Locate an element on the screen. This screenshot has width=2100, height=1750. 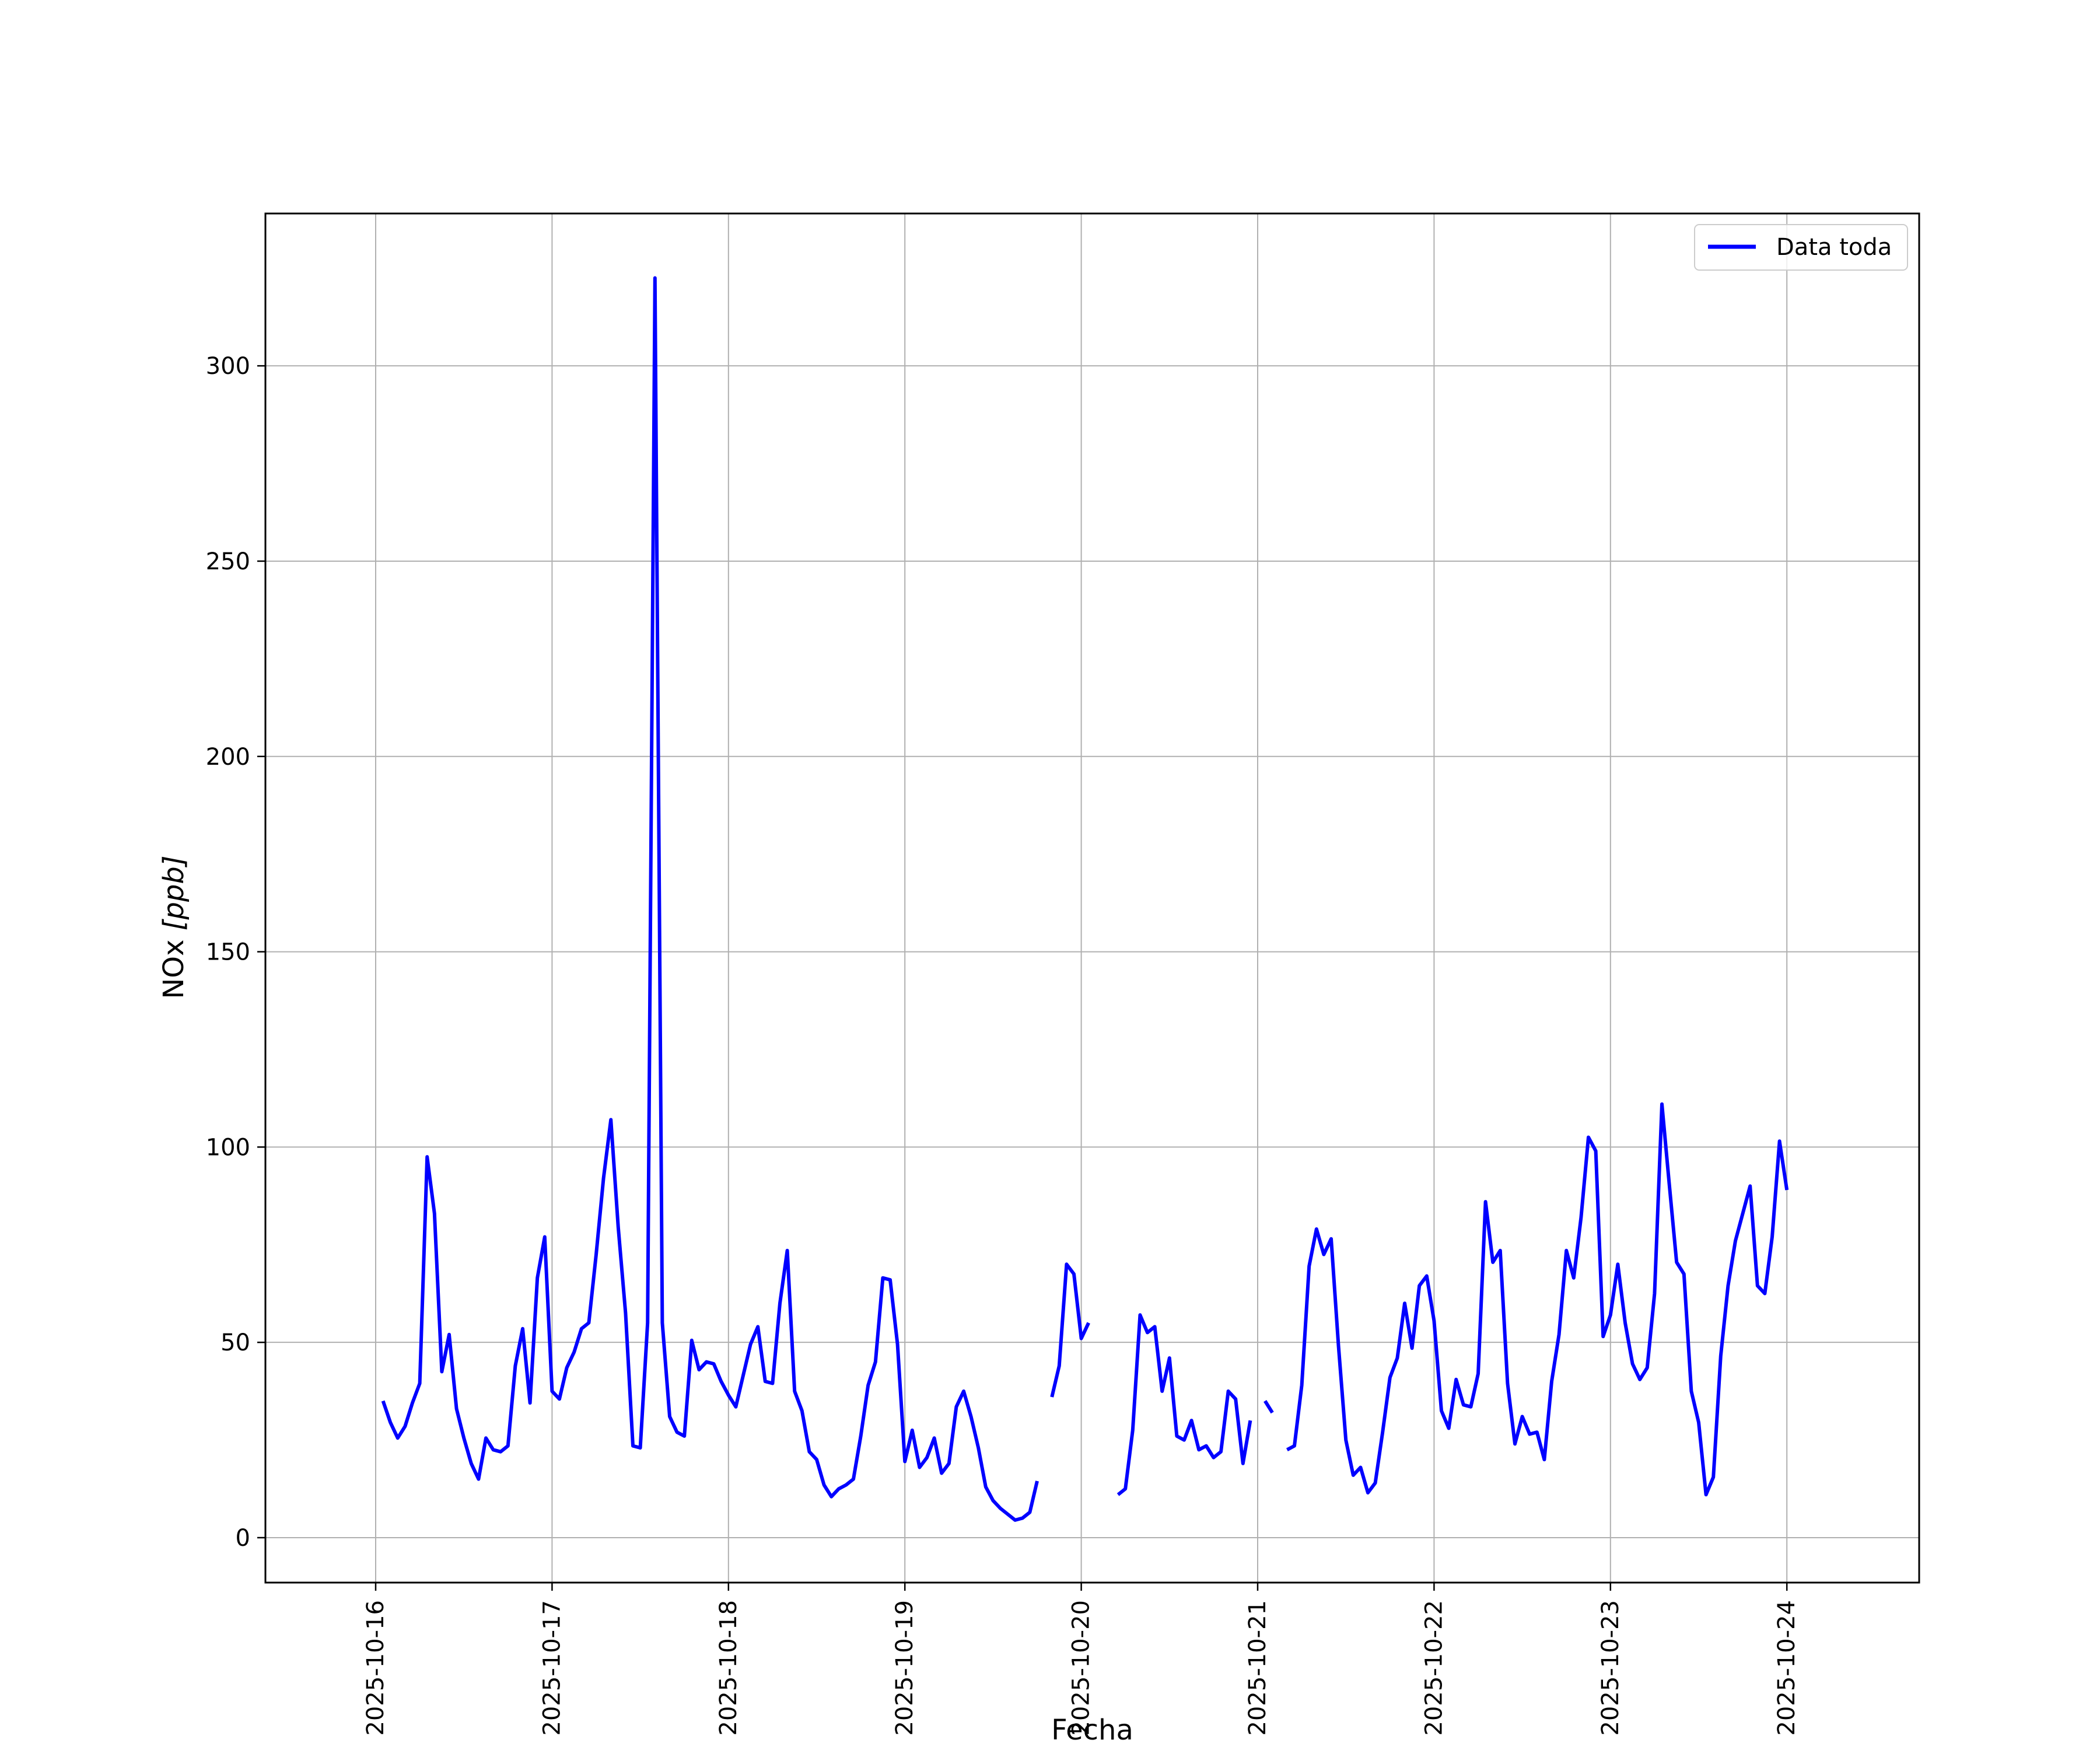
y-axis-title-unit: [ppb] is located at coordinates (174, 892).